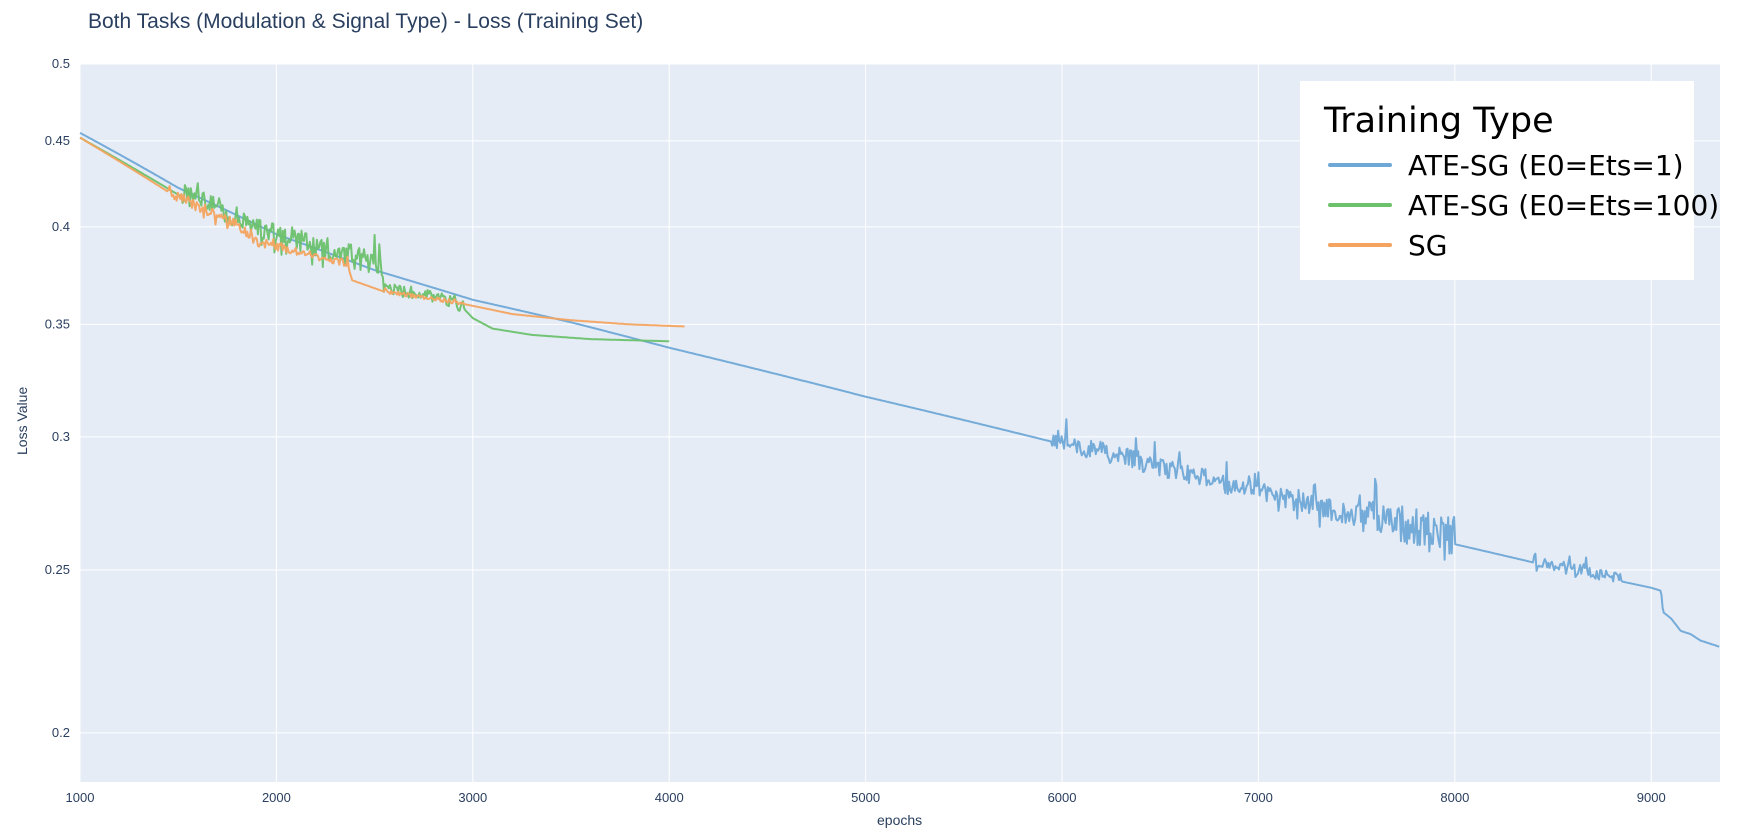  I want to click on legend-item-ate-sg-1: ATE-SG (E0=Ets=1), so click(1506, 165).